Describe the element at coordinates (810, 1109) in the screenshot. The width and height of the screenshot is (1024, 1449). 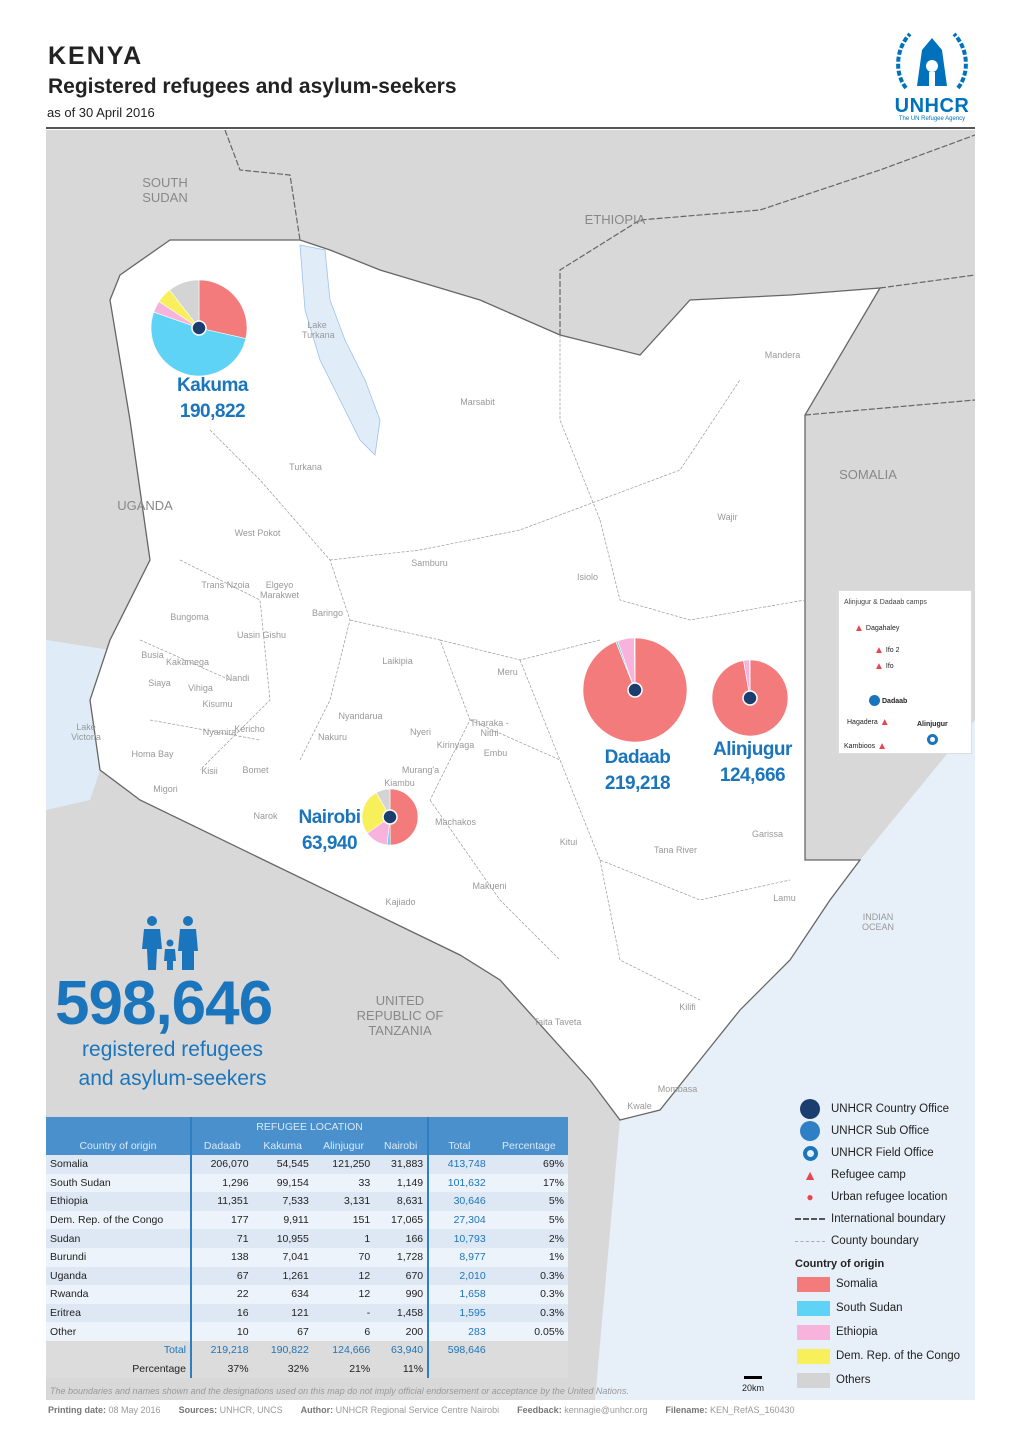
I see `unhcr-country-office-icon` at that location.